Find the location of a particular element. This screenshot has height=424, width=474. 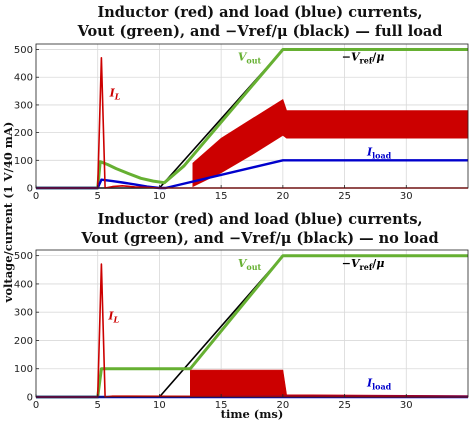

x-axis-label: time (ms) is located at coordinates (252, 414).